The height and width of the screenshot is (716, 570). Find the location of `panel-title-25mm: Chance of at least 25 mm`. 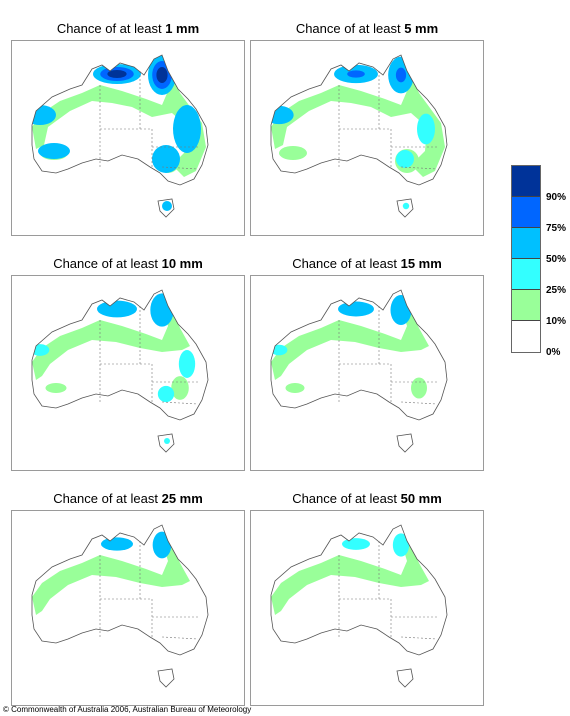

panel-title-25mm: Chance of at least 25 mm is located at coordinates (128, 498).